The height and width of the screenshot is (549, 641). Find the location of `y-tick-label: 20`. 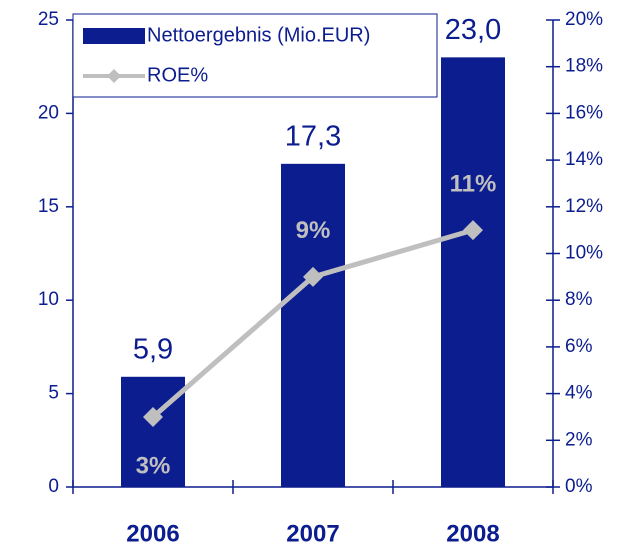

y-tick-label: 20 is located at coordinates (48, 112).